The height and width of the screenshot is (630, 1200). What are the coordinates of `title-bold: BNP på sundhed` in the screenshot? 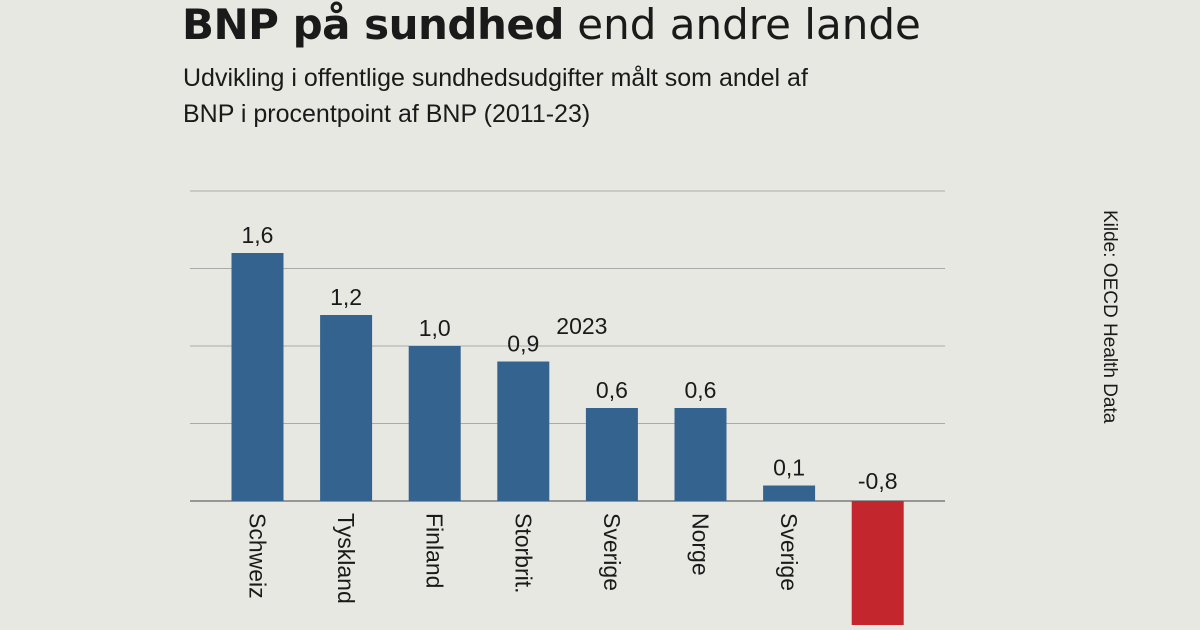 It's located at (373, 24).